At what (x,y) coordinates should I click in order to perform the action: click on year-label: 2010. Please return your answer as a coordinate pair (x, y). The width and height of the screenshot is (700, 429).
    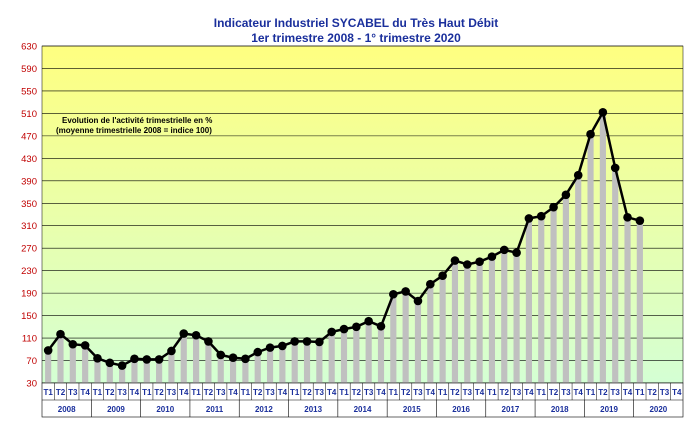
    Looking at the image, I should click on (165, 409).